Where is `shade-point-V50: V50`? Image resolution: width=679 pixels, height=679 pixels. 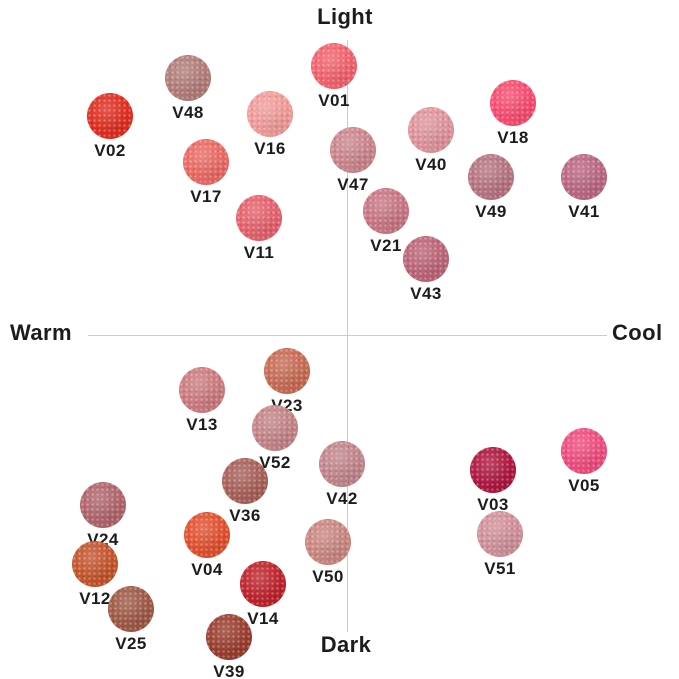
shade-point-V50: V50 is located at coordinates (328, 553).